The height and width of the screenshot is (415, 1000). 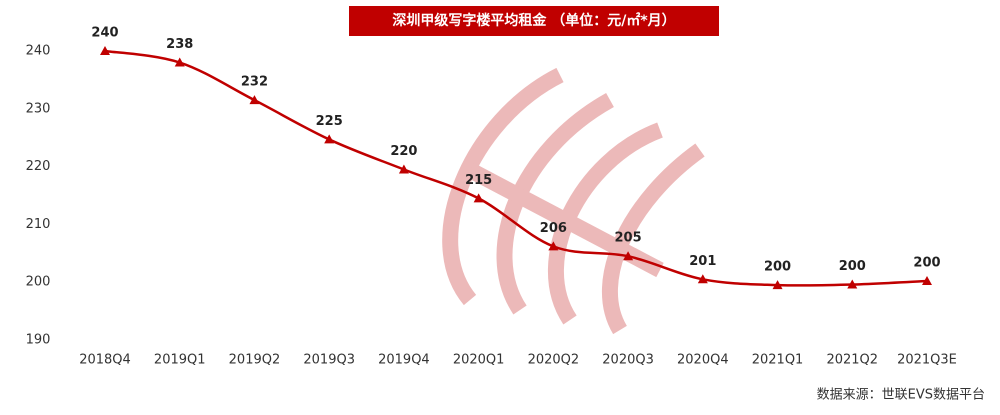 I want to click on source-note: 数据来源：世联EVS数据平台, so click(x=901, y=395).